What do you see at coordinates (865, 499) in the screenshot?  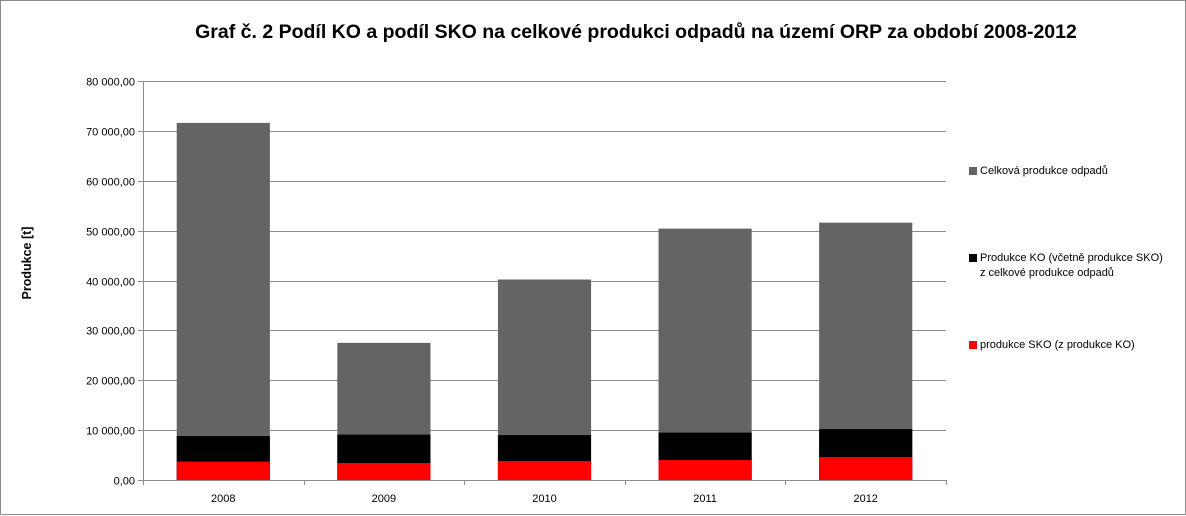 I see `x-tick-label: 2012` at bounding box center [865, 499].